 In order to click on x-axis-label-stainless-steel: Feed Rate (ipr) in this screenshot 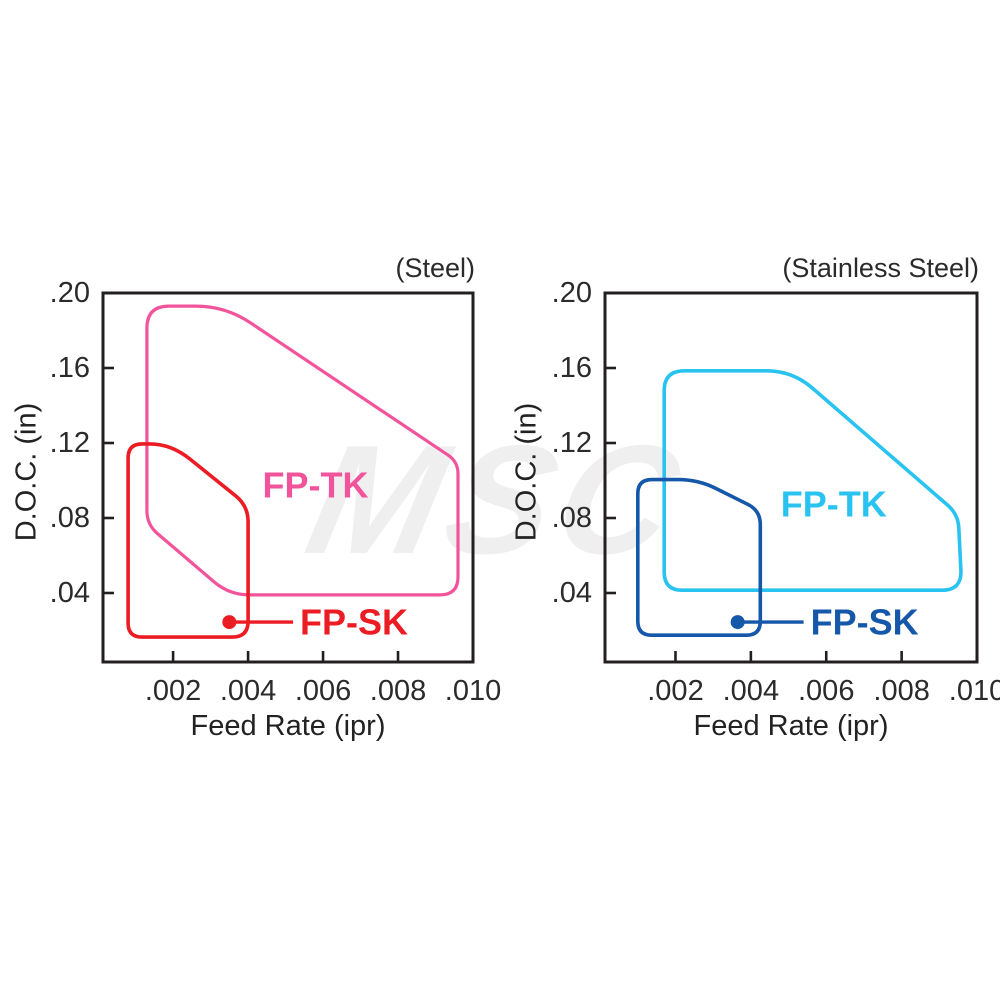, I will do `click(791, 726)`.